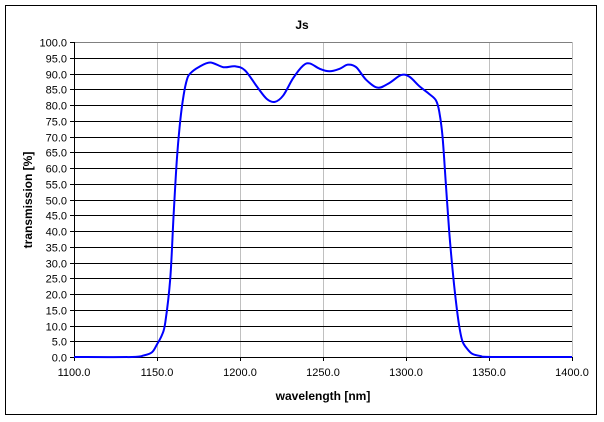 The width and height of the screenshot is (604, 422). I want to click on y-tick-label: 10.0, so click(56, 328).